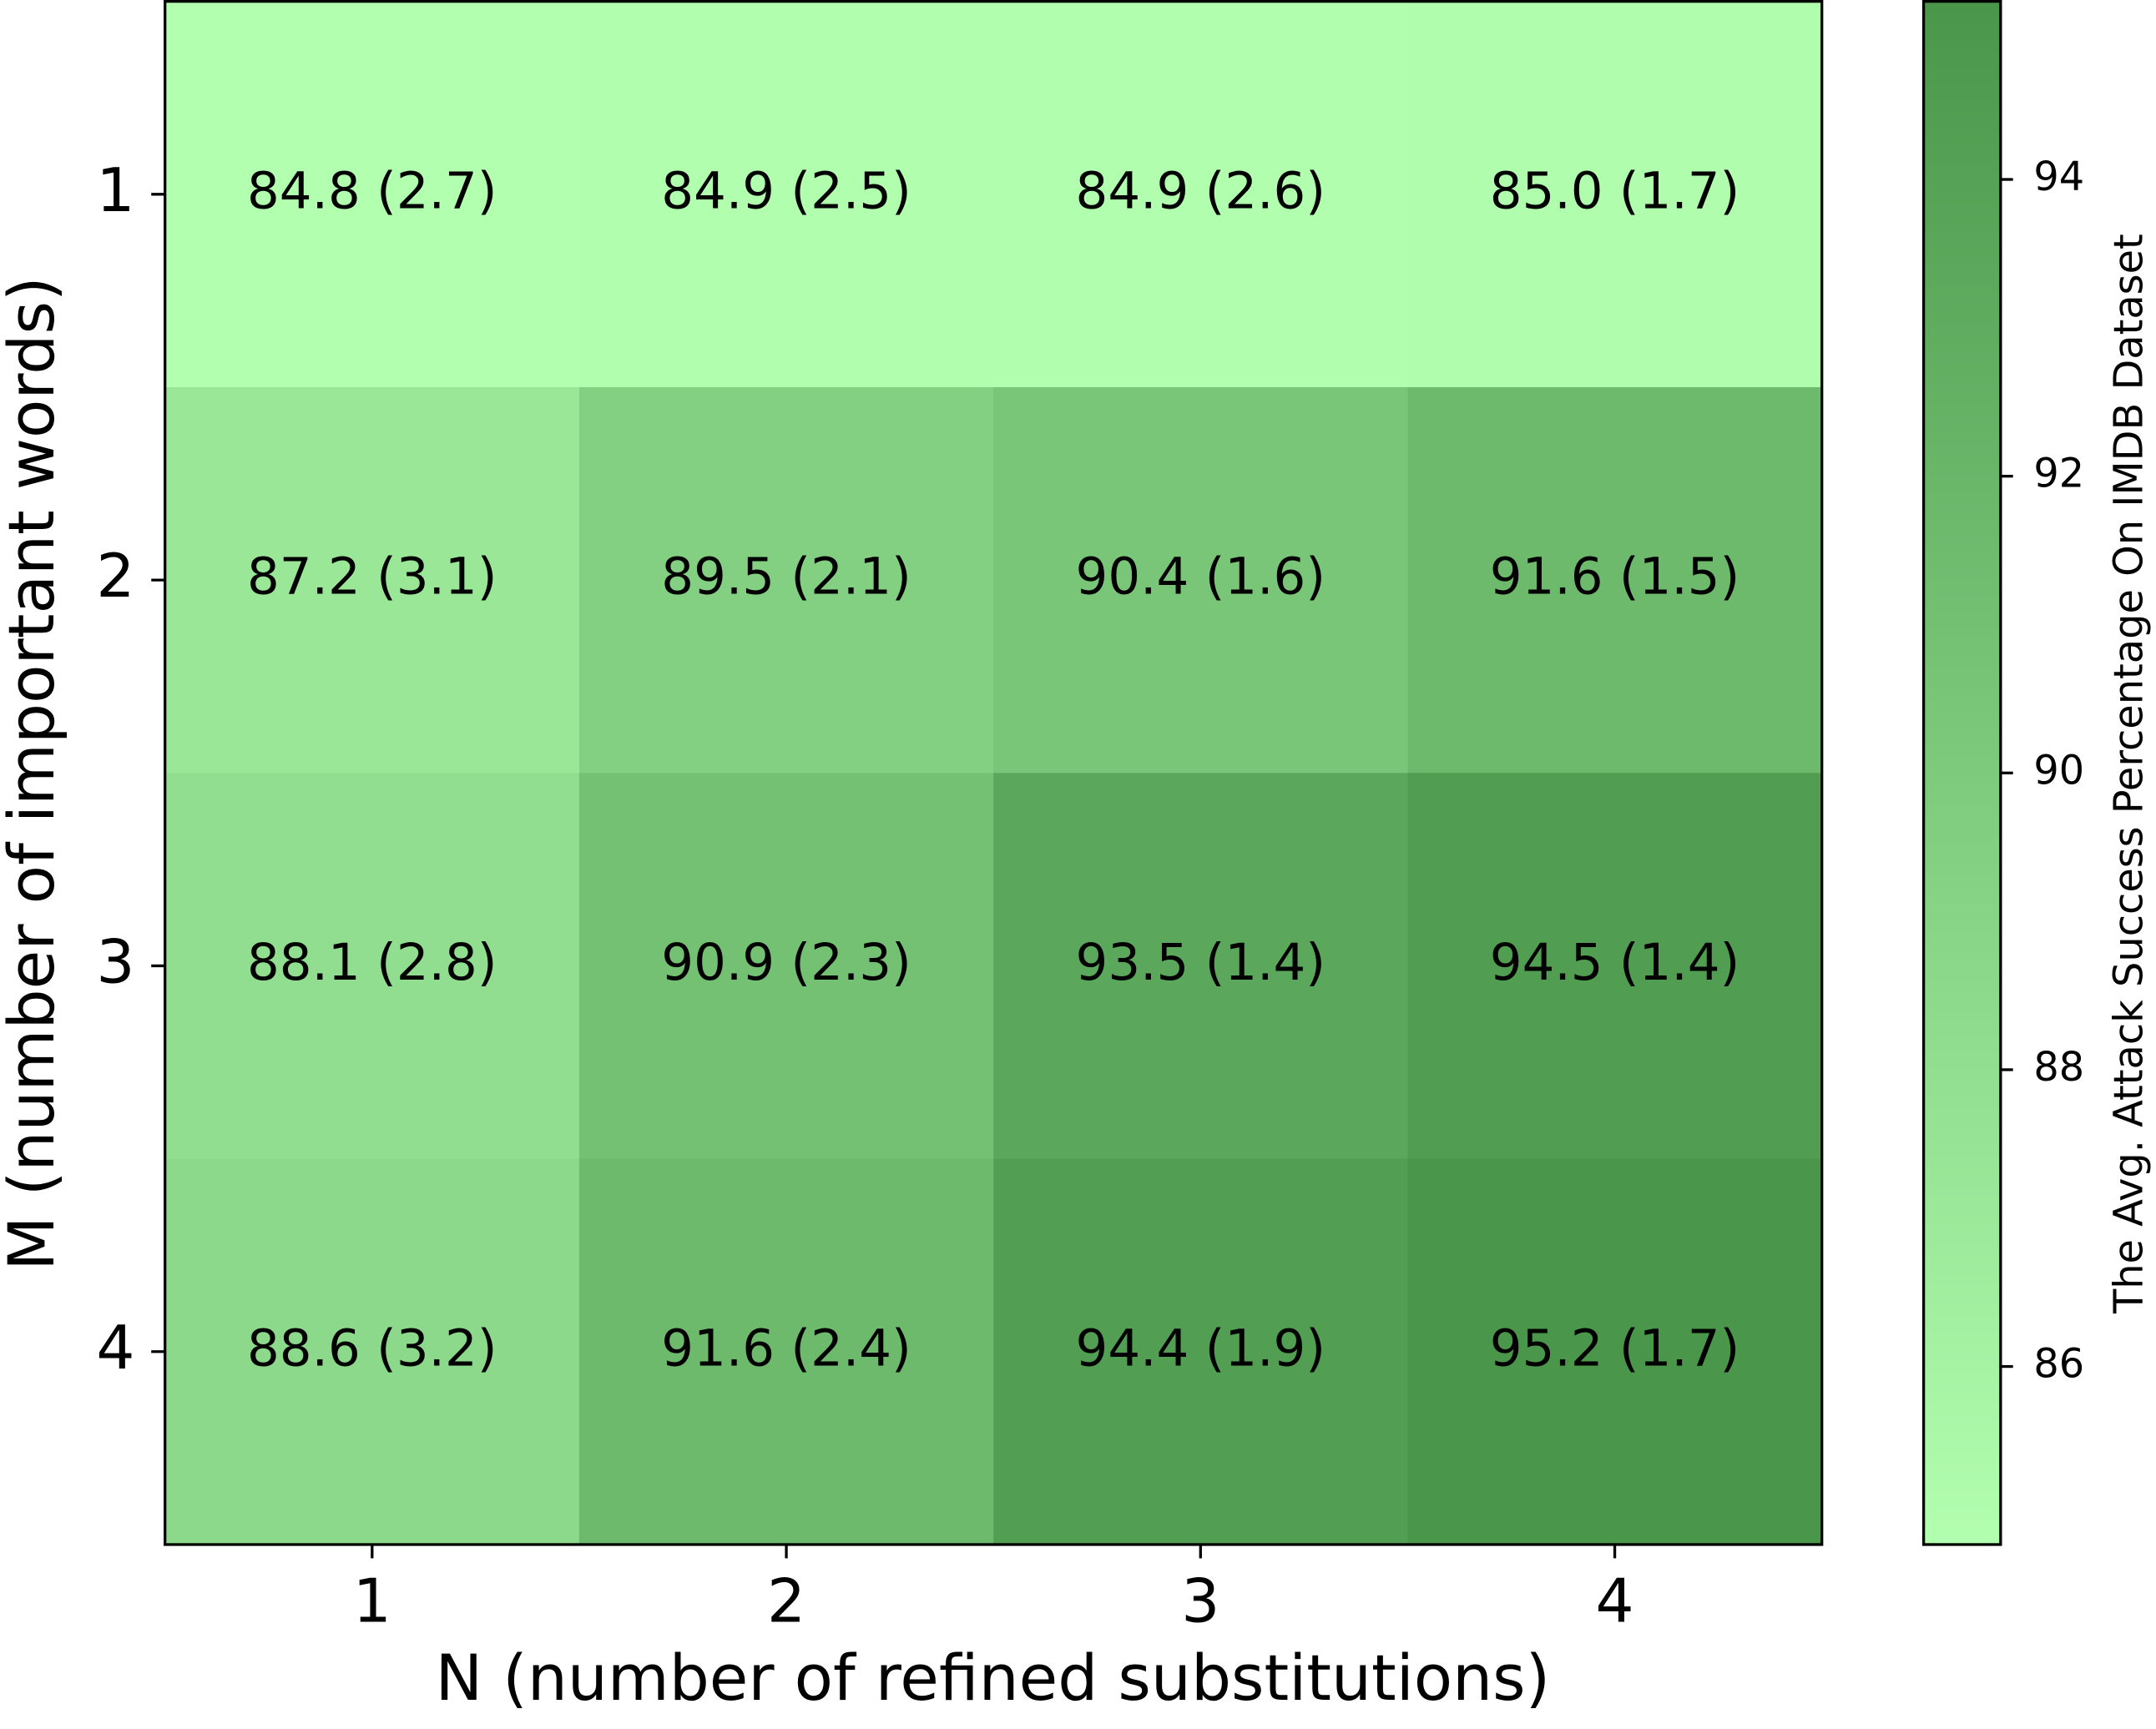  What do you see at coordinates (786, 1602) in the screenshot?
I see `x-tick-label: 2` at bounding box center [786, 1602].